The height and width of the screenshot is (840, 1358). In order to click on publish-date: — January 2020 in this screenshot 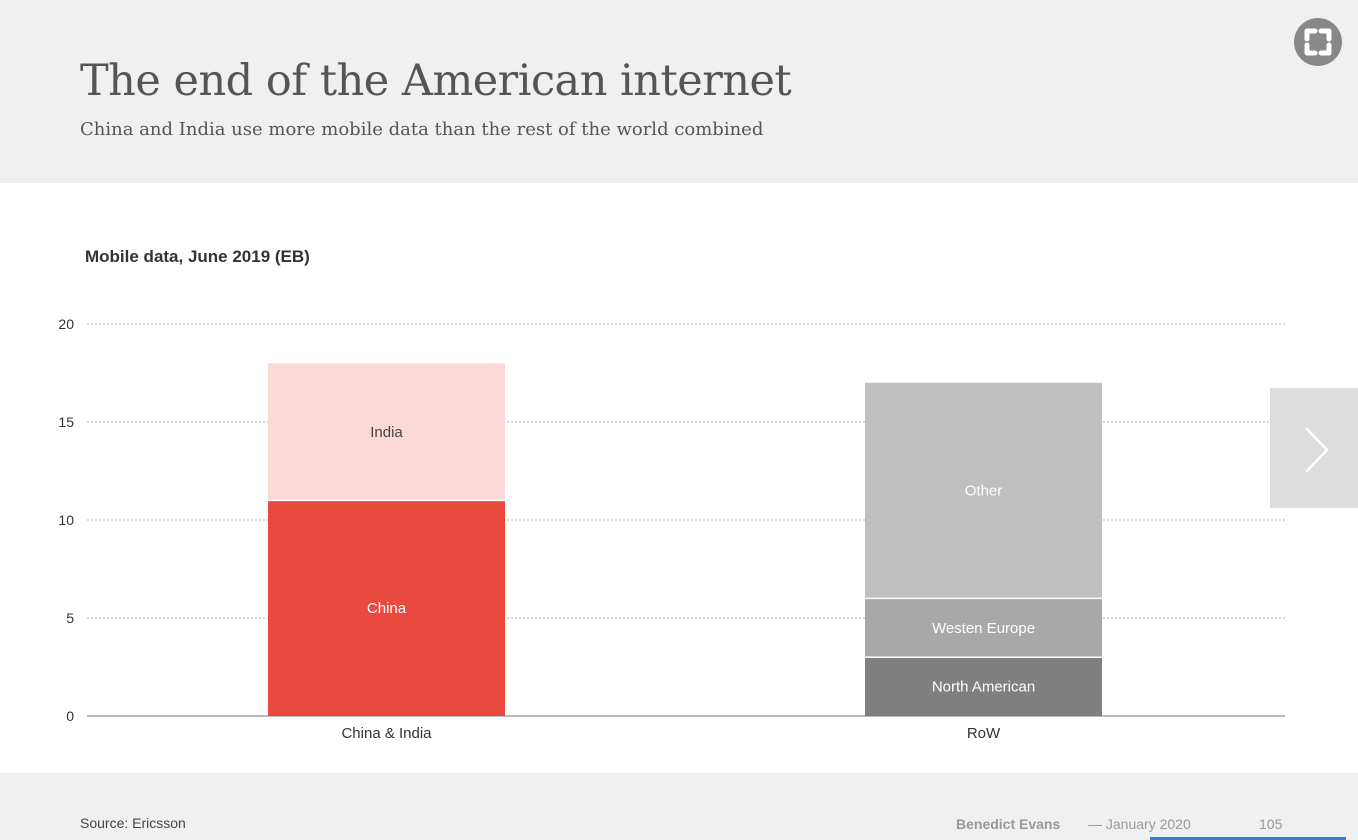, I will do `click(1139, 824)`.